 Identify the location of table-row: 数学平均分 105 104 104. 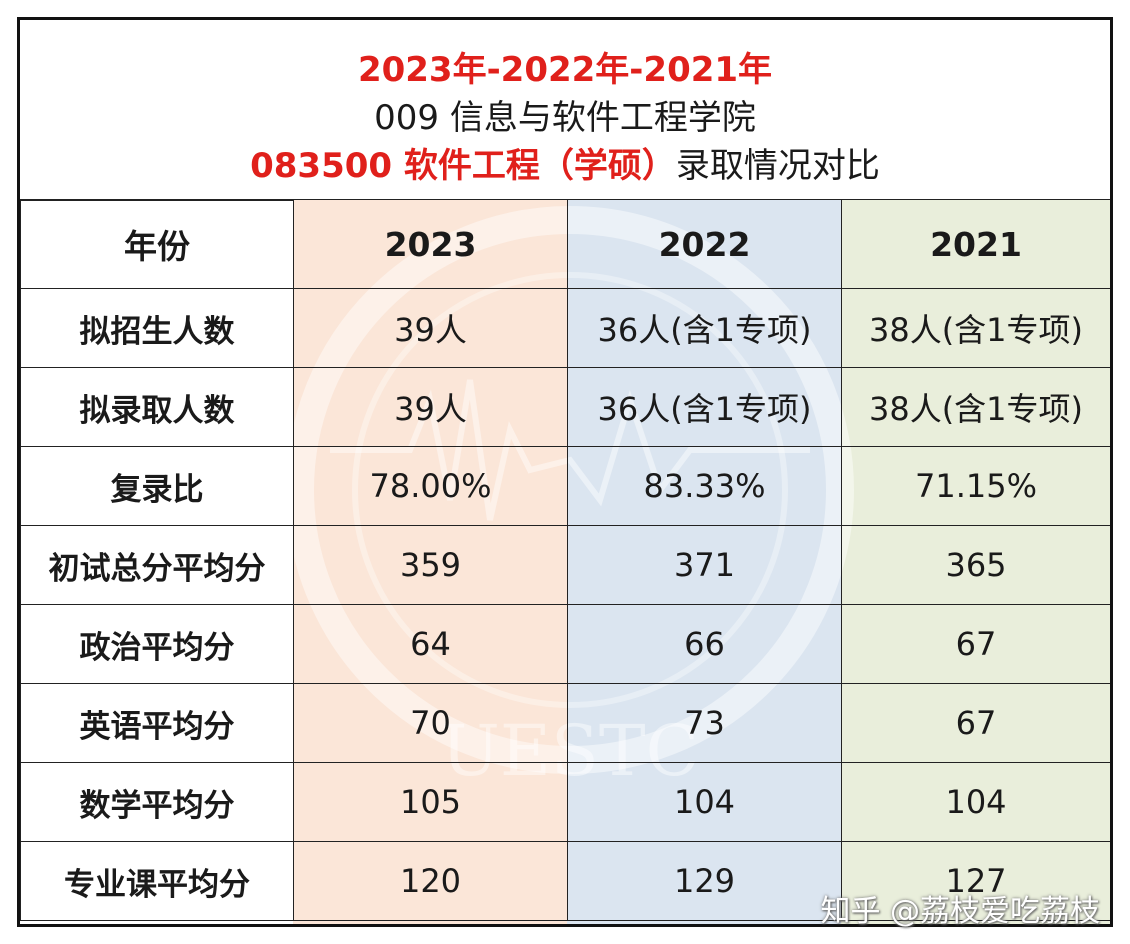
(565, 802).